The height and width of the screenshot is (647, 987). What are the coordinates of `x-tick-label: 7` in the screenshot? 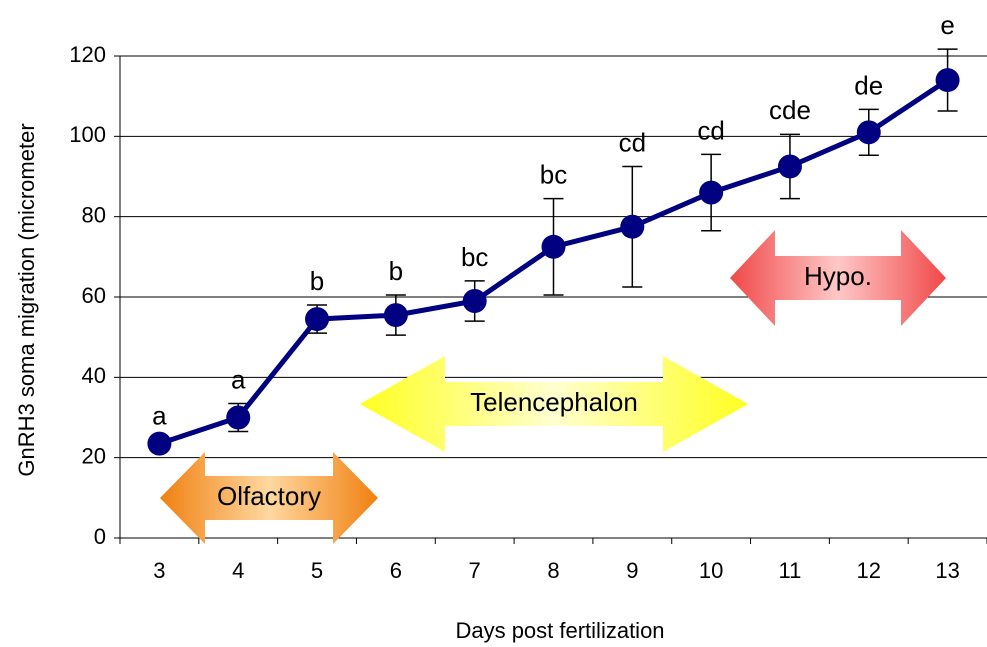 It's located at (475, 570).